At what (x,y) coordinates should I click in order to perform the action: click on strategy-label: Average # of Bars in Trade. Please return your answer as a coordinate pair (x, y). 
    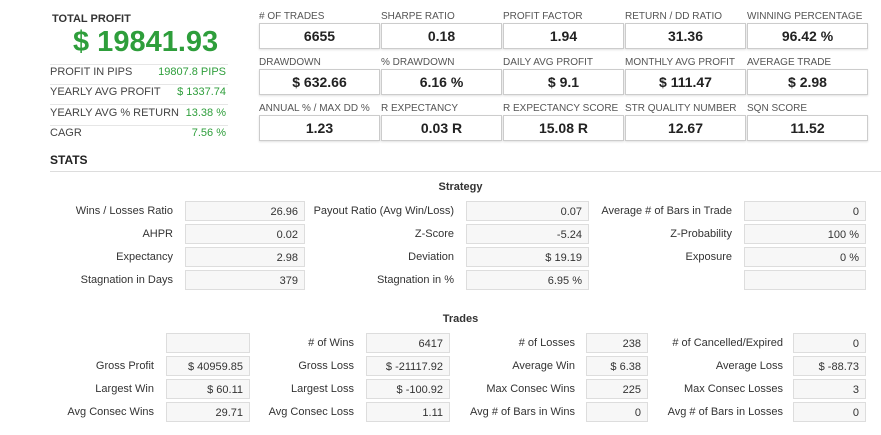
    Looking at the image, I should click on (666, 211).